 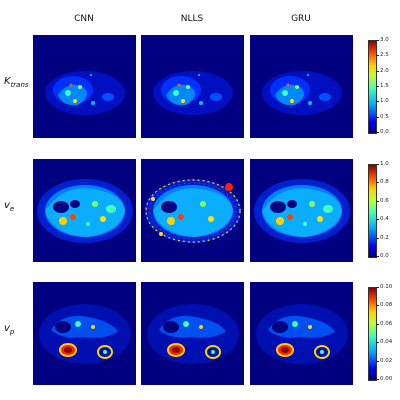 What do you see at coordinates (384, 379) in the screenshot?
I see `tick-vp: 0.00` at bounding box center [384, 379].